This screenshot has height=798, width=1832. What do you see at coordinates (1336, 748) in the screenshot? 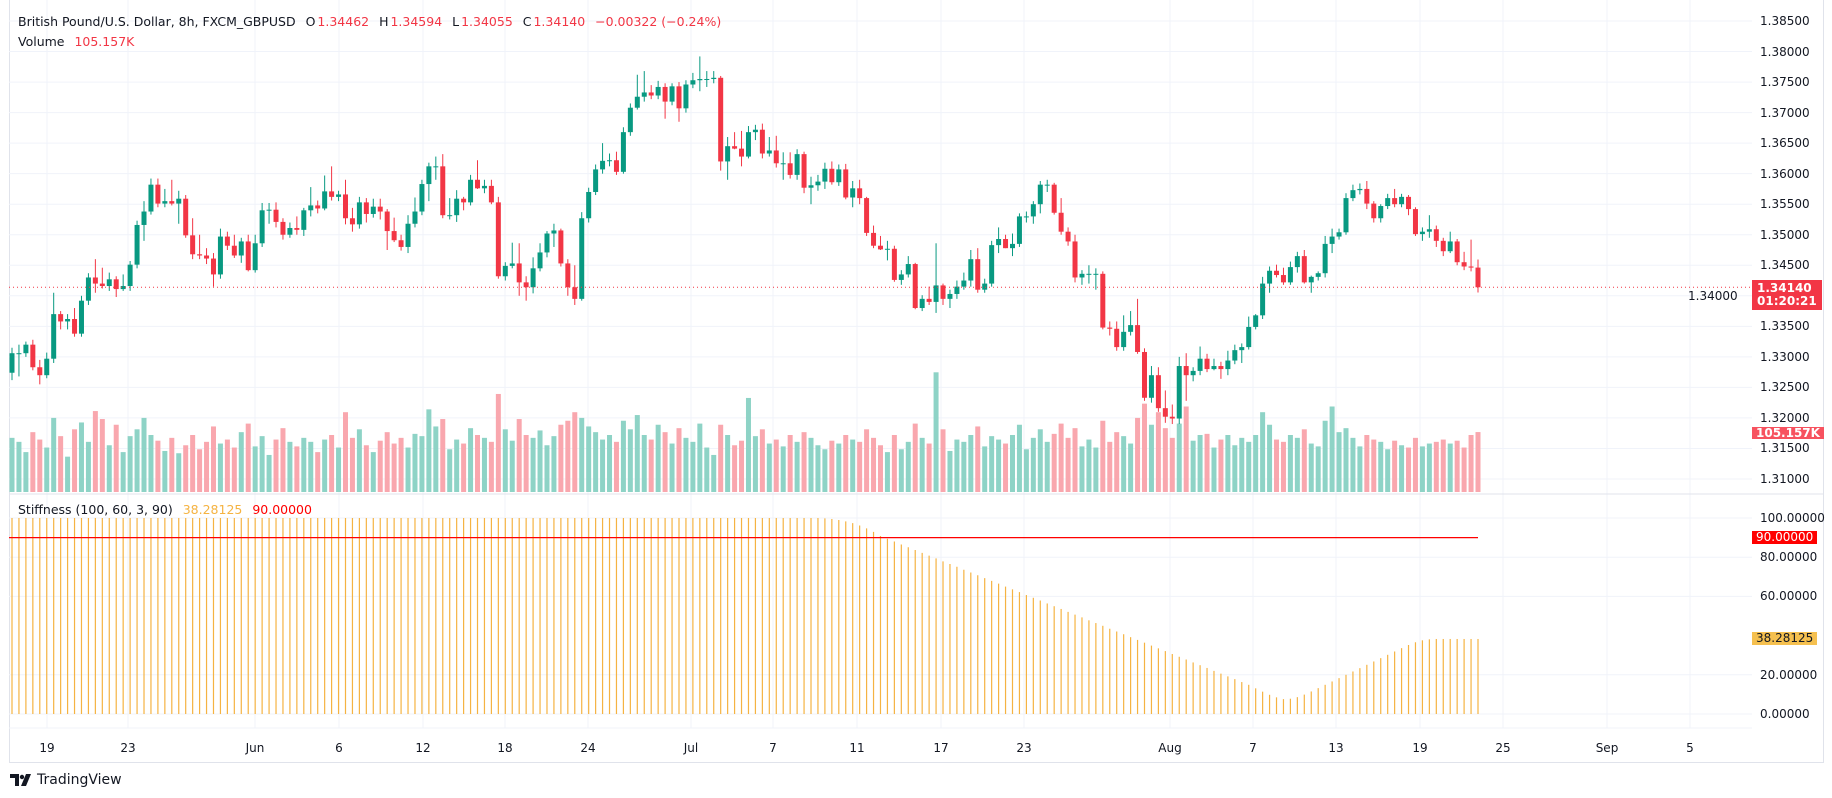
I see `time-tick: 13` at bounding box center [1336, 748].